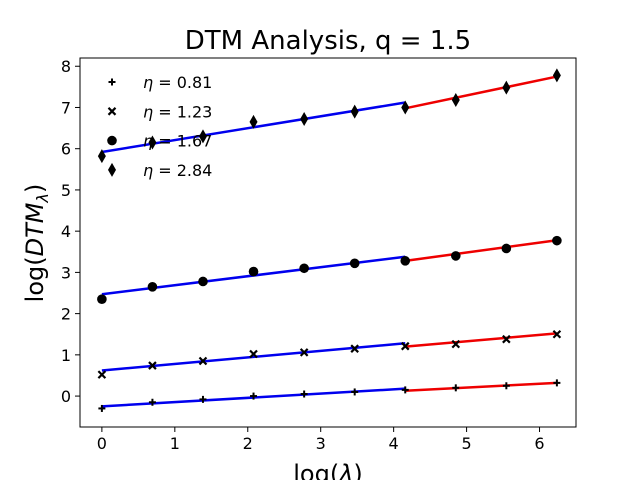 The height and width of the screenshot is (480, 640). Describe the element at coordinates (66, 190) in the screenshot. I see `y-tick-label: 5` at that location.